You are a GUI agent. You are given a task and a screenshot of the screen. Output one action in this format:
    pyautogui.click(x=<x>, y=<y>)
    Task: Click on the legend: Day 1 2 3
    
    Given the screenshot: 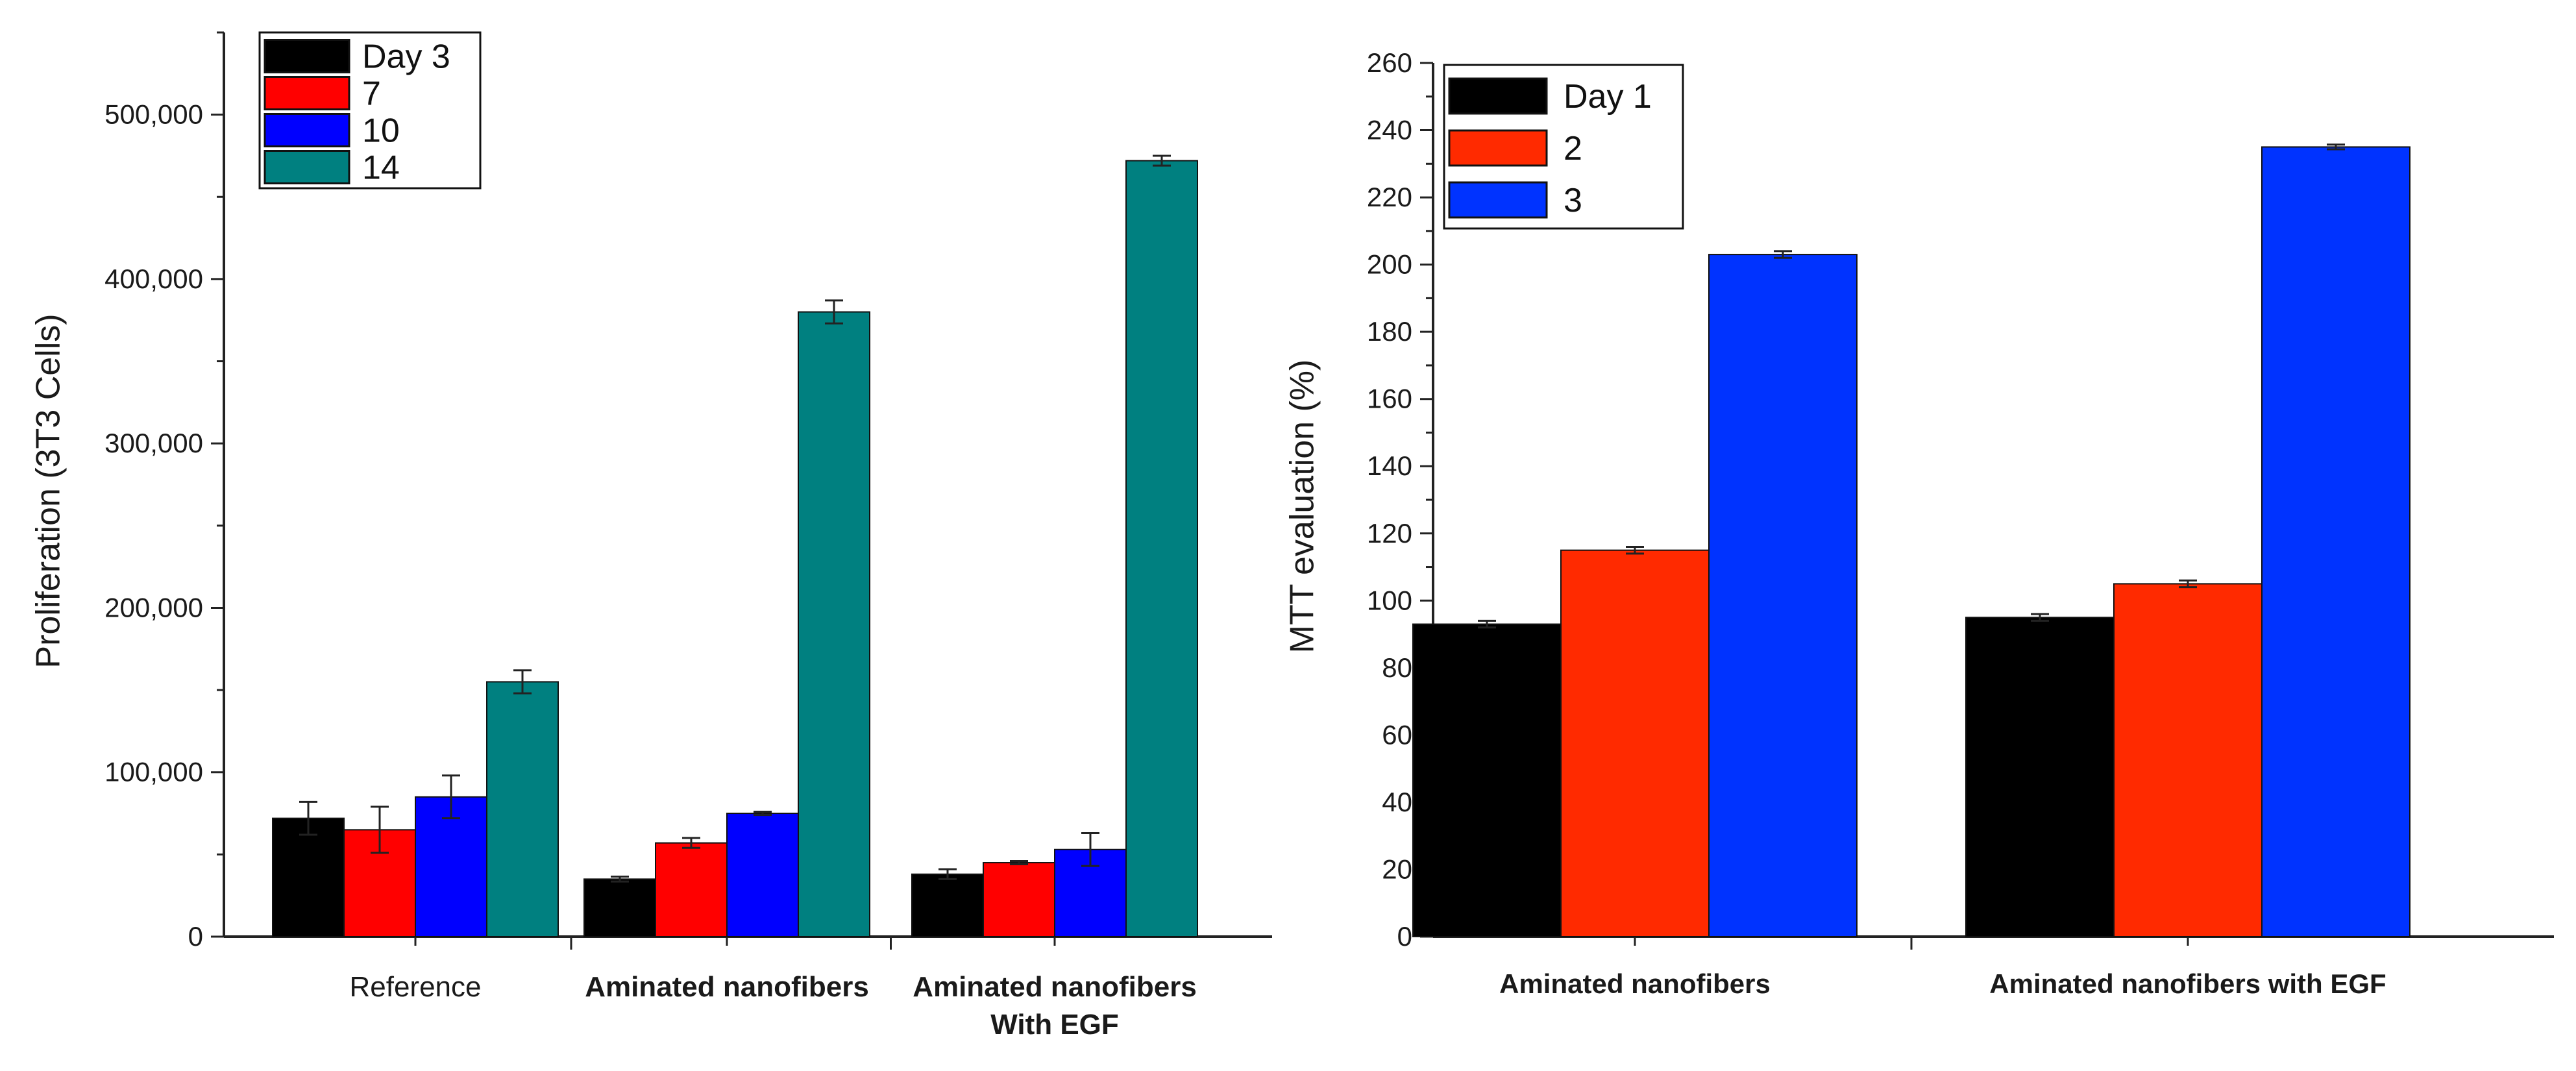 What is the action you would take?
    pyautogui.click(x=1563, y=147)
    